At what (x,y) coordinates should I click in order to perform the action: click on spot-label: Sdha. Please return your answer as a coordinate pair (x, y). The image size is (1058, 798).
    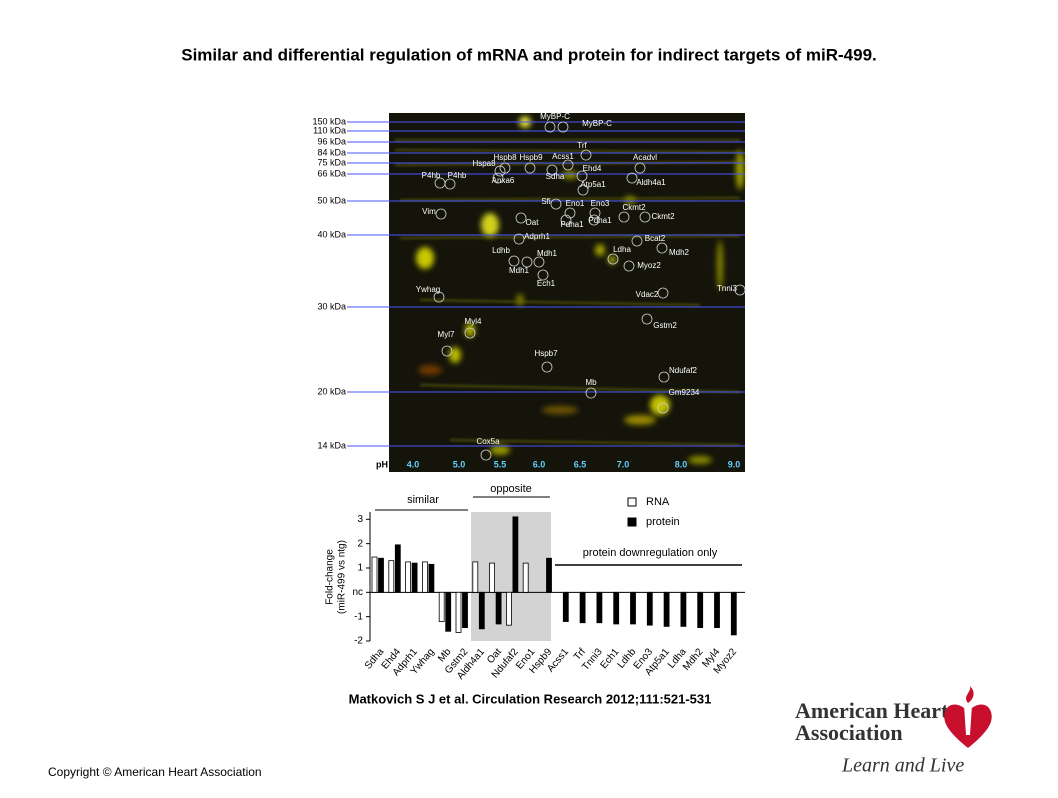
    Looking at the image, I should click on (555, 176).